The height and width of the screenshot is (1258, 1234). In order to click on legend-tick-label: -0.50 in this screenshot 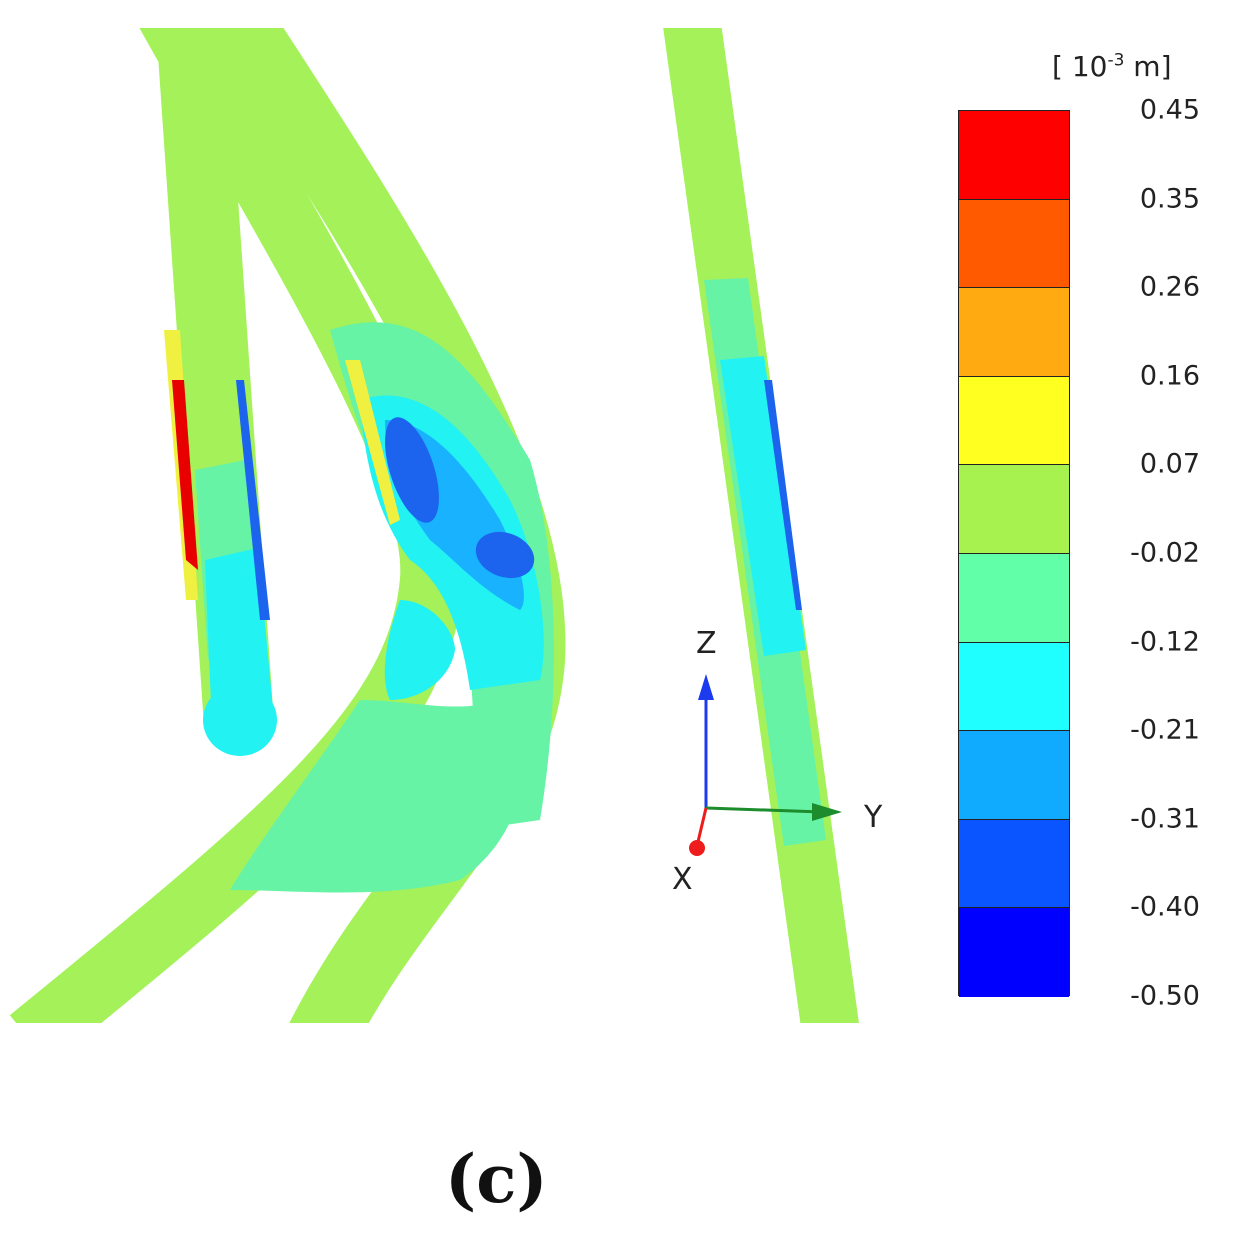, I will do `click(1165, 996)`.